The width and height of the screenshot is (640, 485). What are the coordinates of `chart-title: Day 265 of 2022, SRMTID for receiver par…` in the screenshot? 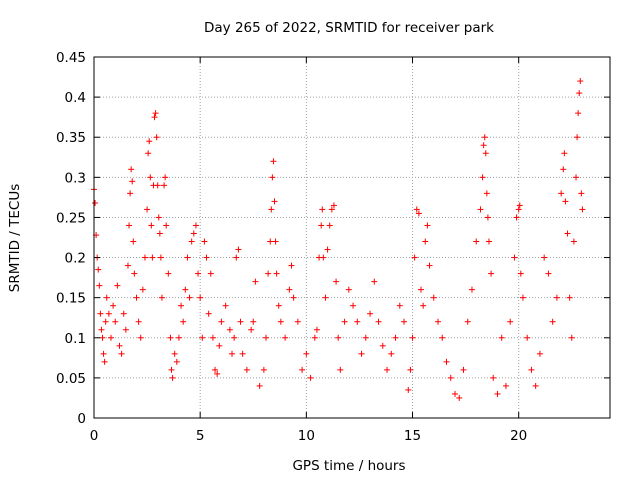 It's located at (349, 28).